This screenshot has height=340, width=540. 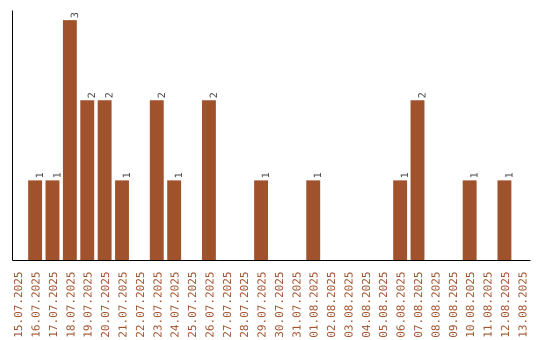 What do you see at coordinates (88, 304) in the screenshot?
I see `x-tick-label: 19.07.2025` at bounding box center [88, 304].